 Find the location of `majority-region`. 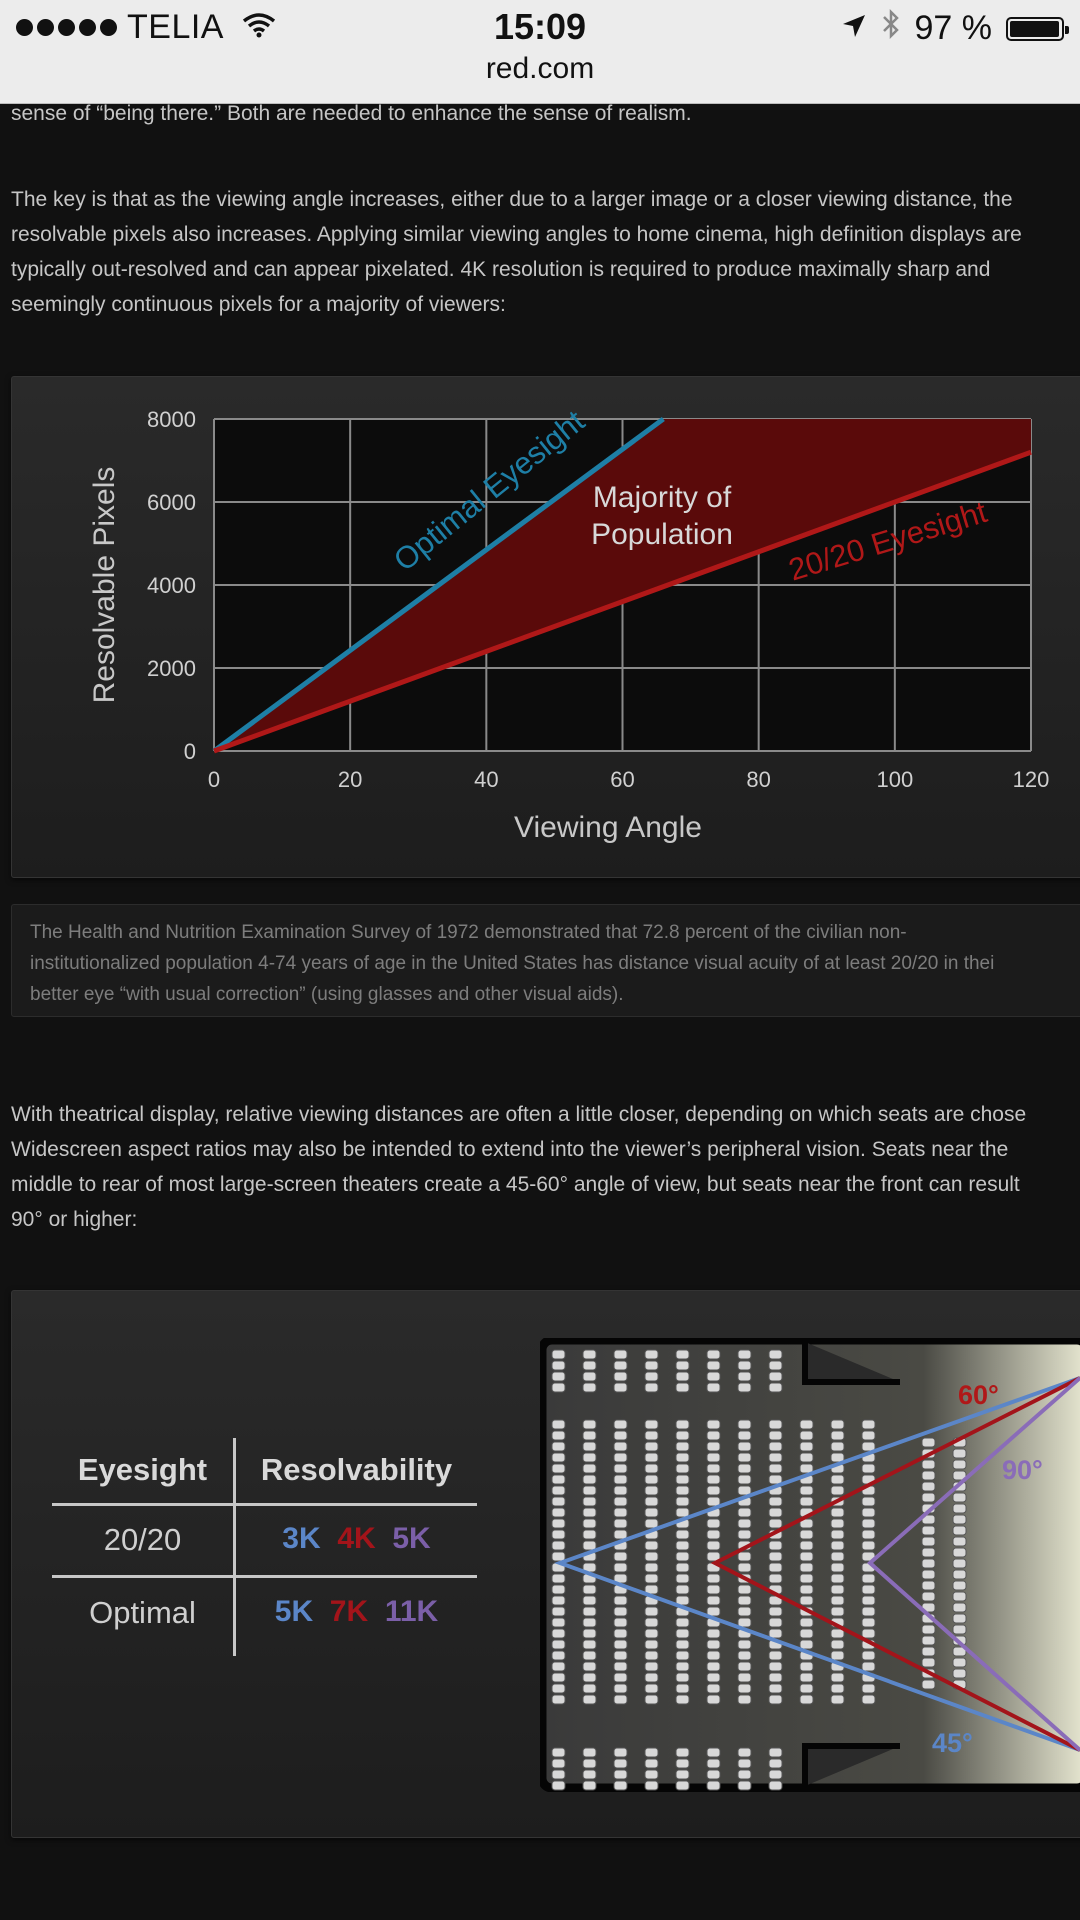

majority-region is located at coordinates (622, 585).